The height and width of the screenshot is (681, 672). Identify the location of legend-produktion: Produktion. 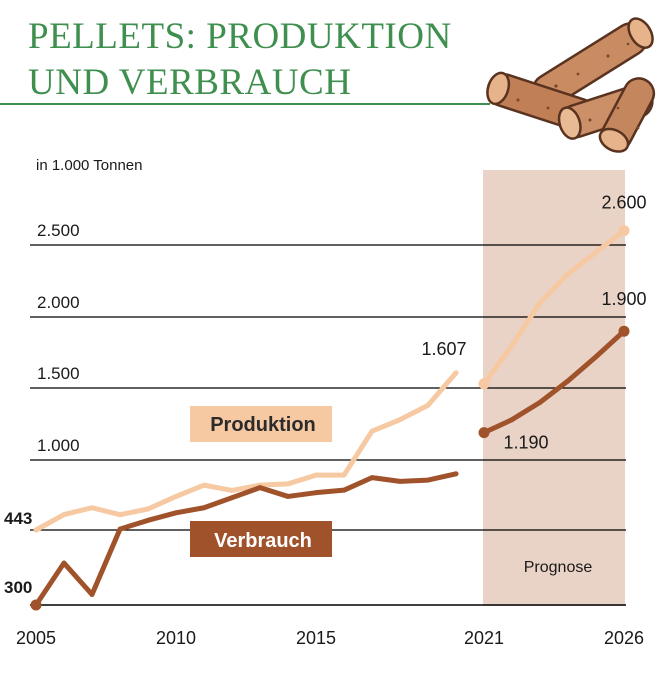
(261, 424).